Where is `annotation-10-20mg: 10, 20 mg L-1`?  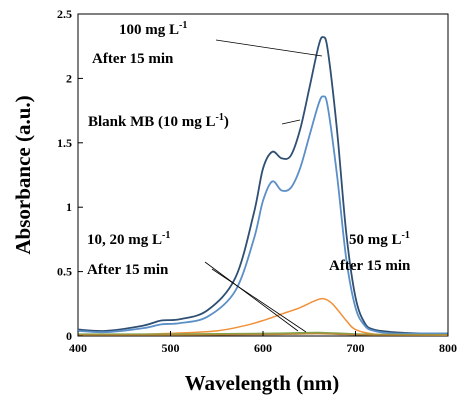
annotation-10-20mg: 10, 20 mg L-1 is located at coordinates (128, 239).